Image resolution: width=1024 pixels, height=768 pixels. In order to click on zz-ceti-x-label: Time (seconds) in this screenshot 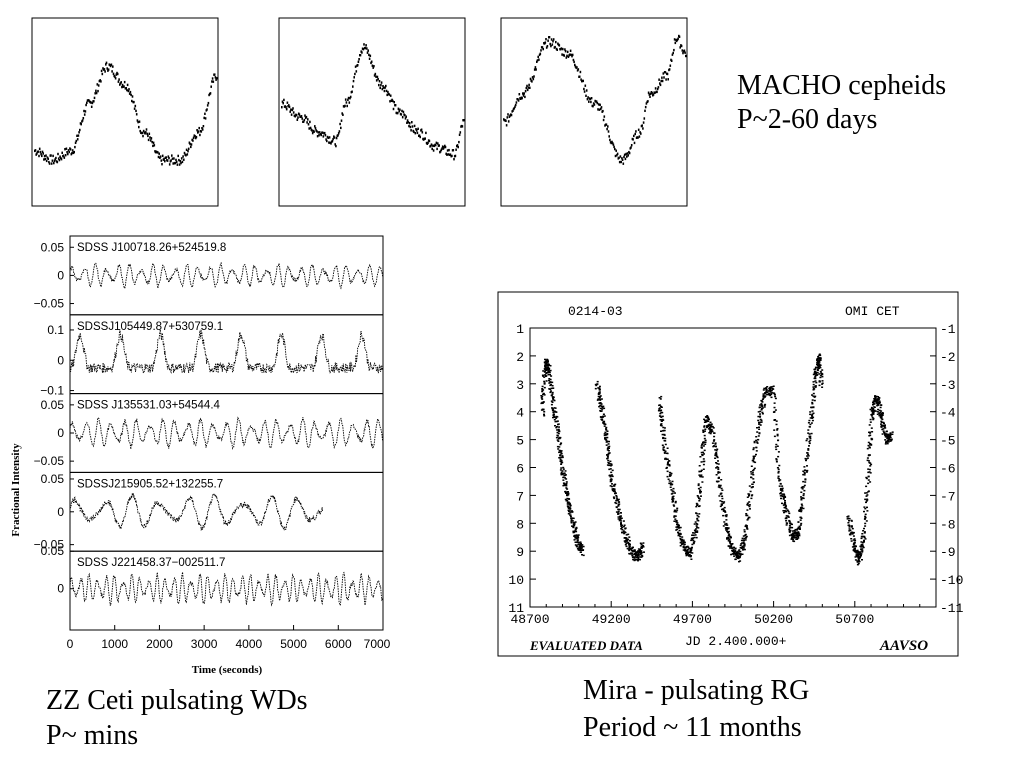, I will do `click(227, 670)`.